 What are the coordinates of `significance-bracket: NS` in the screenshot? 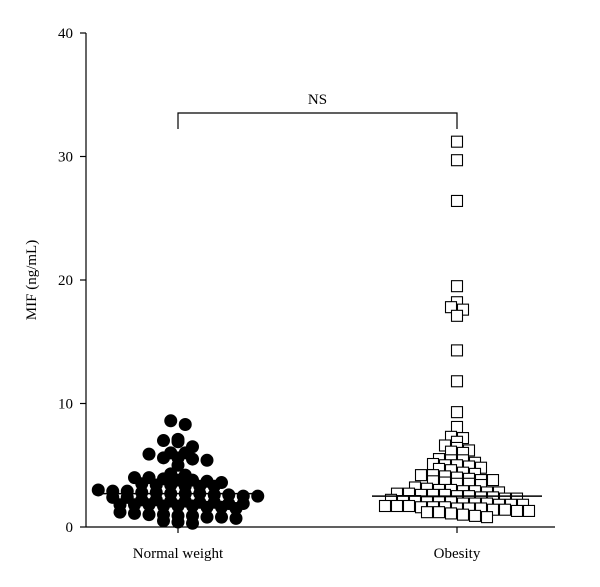 It's located at (317, 110).